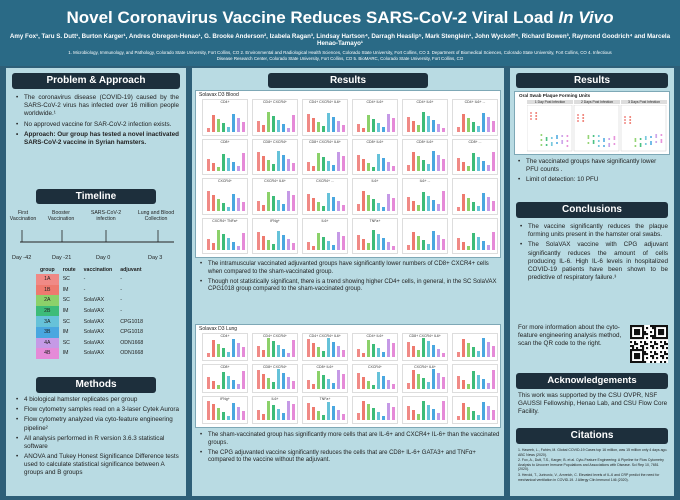 This screenshot has width=680, height=500. Describe the element at coordinates (65, 311) in the screenshot. I see `table-cell-route: IM` at that location.